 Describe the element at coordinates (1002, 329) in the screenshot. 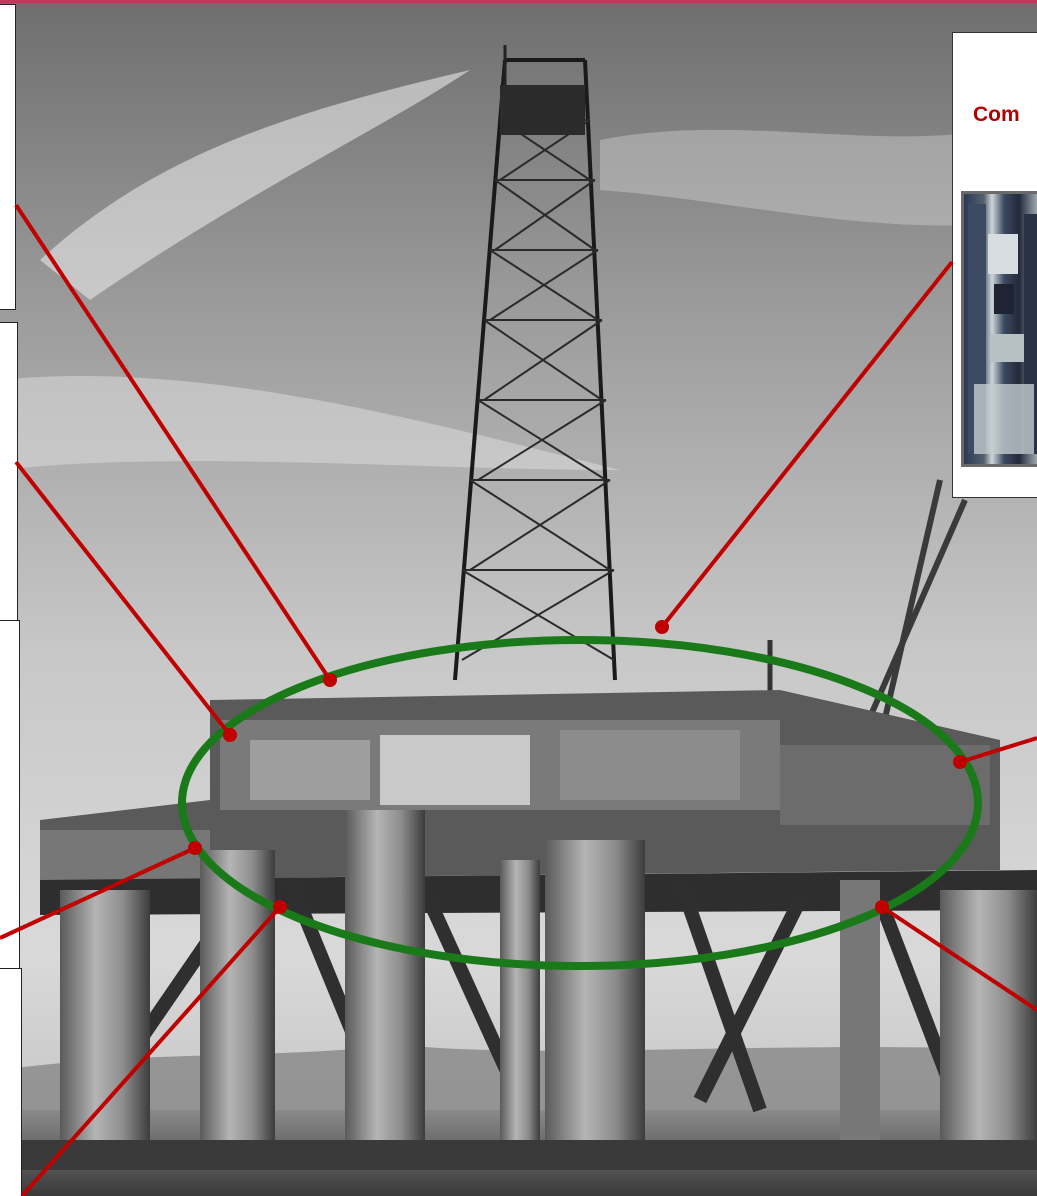

I see `rack-illustration` at that location.